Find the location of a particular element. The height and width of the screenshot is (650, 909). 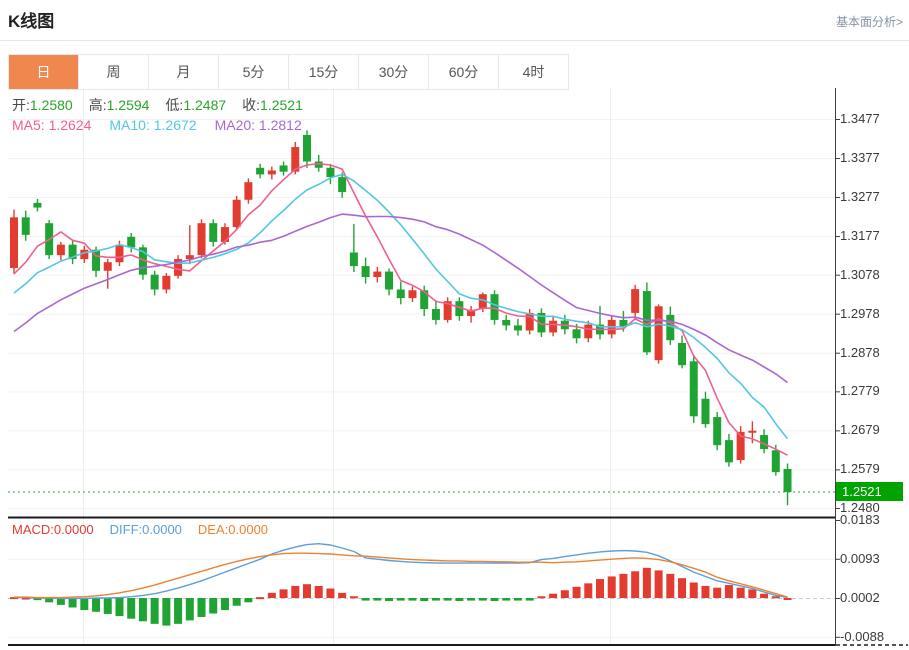

tab-15分: 15分 is located at coordinates (324, 72).